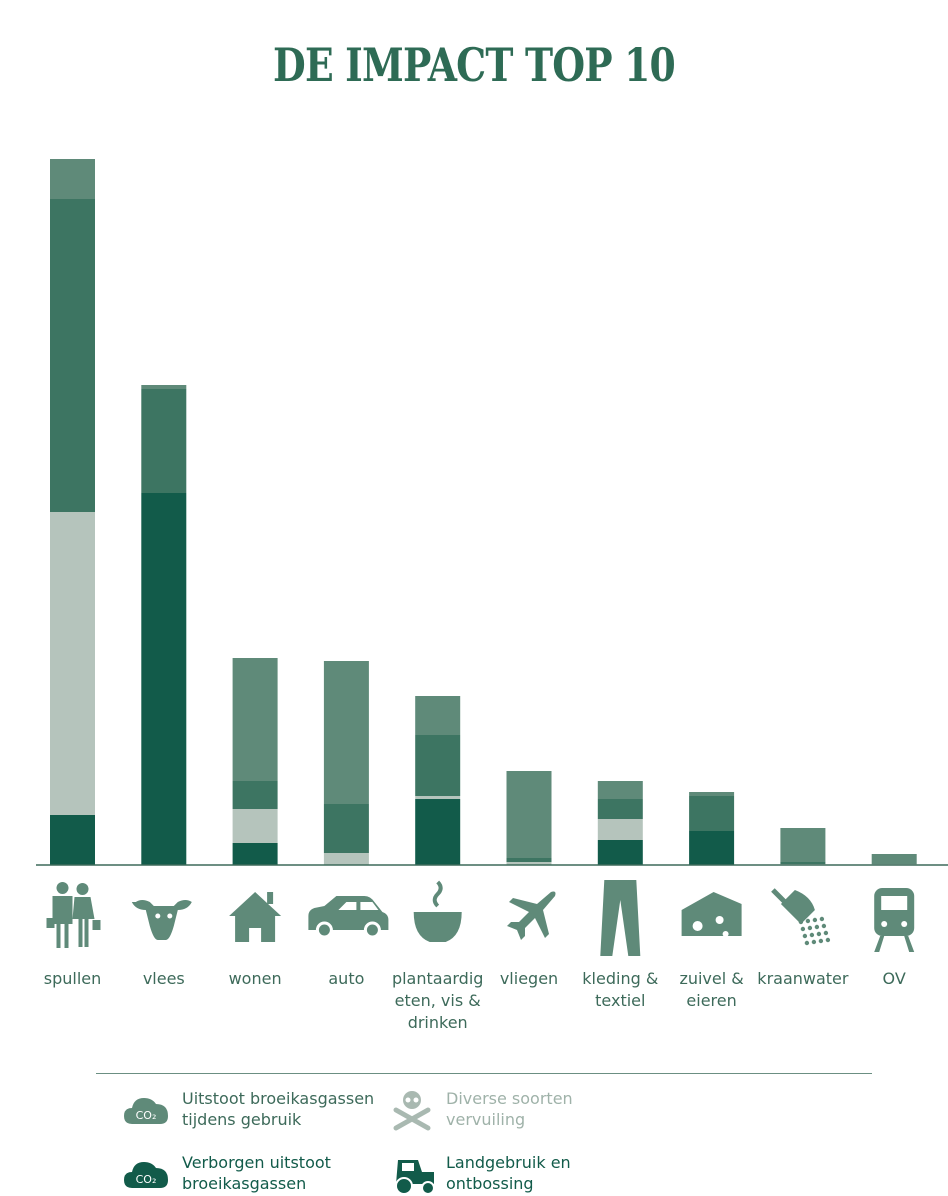 The image size is (948, 1196). Describe the element at coordinates (484, 1073) in the screenshot. I see `legend-divider` at that location.